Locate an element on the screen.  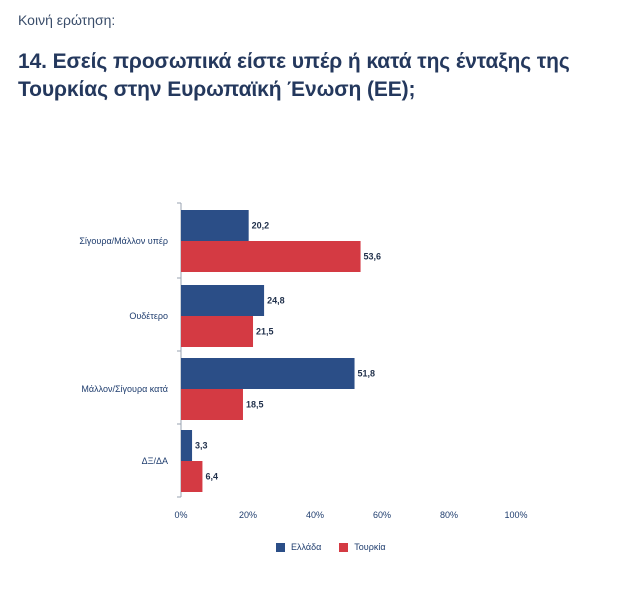
legend: Ελλάδα Τουρκία is located at coordinates (331, 547).